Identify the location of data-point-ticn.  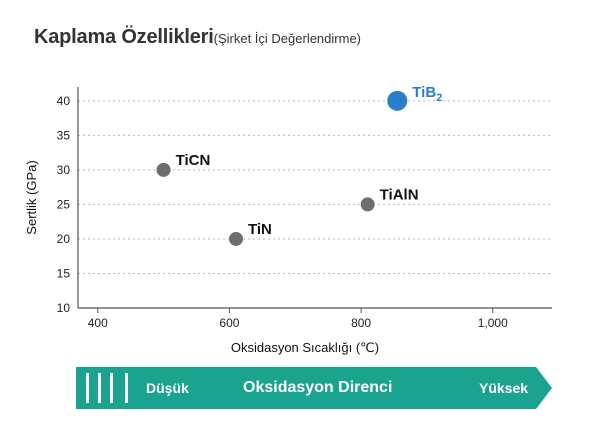
(163, 169).